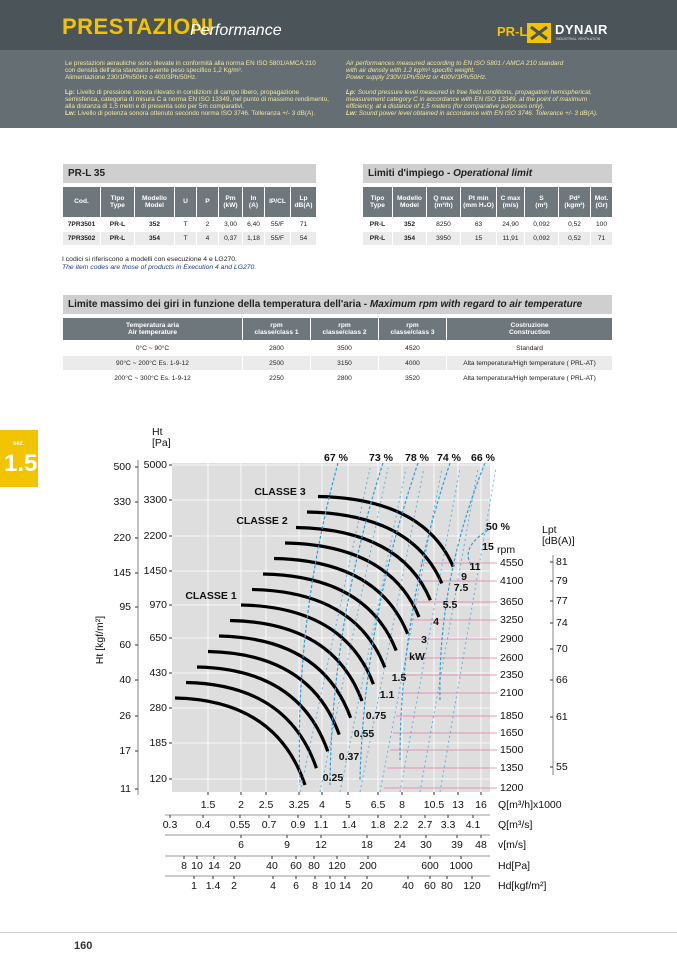  I want to click on column-header: Pt min (mm H₂O), so click(478, 202).